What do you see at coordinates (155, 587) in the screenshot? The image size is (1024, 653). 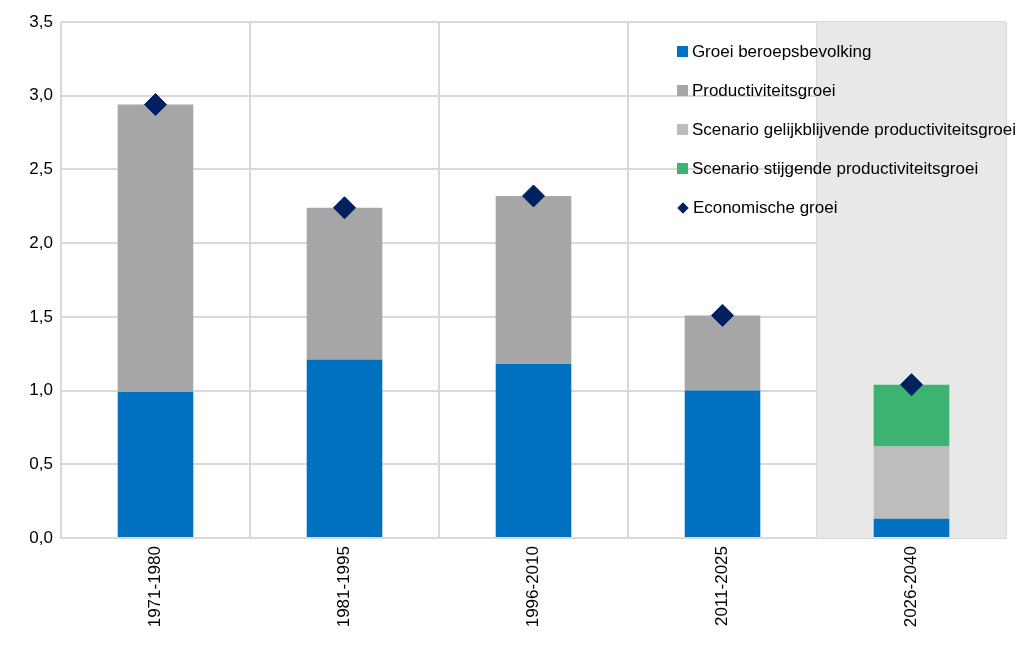 I see `x-tick-label: 1971-1980` at bounding box center [155, 587].